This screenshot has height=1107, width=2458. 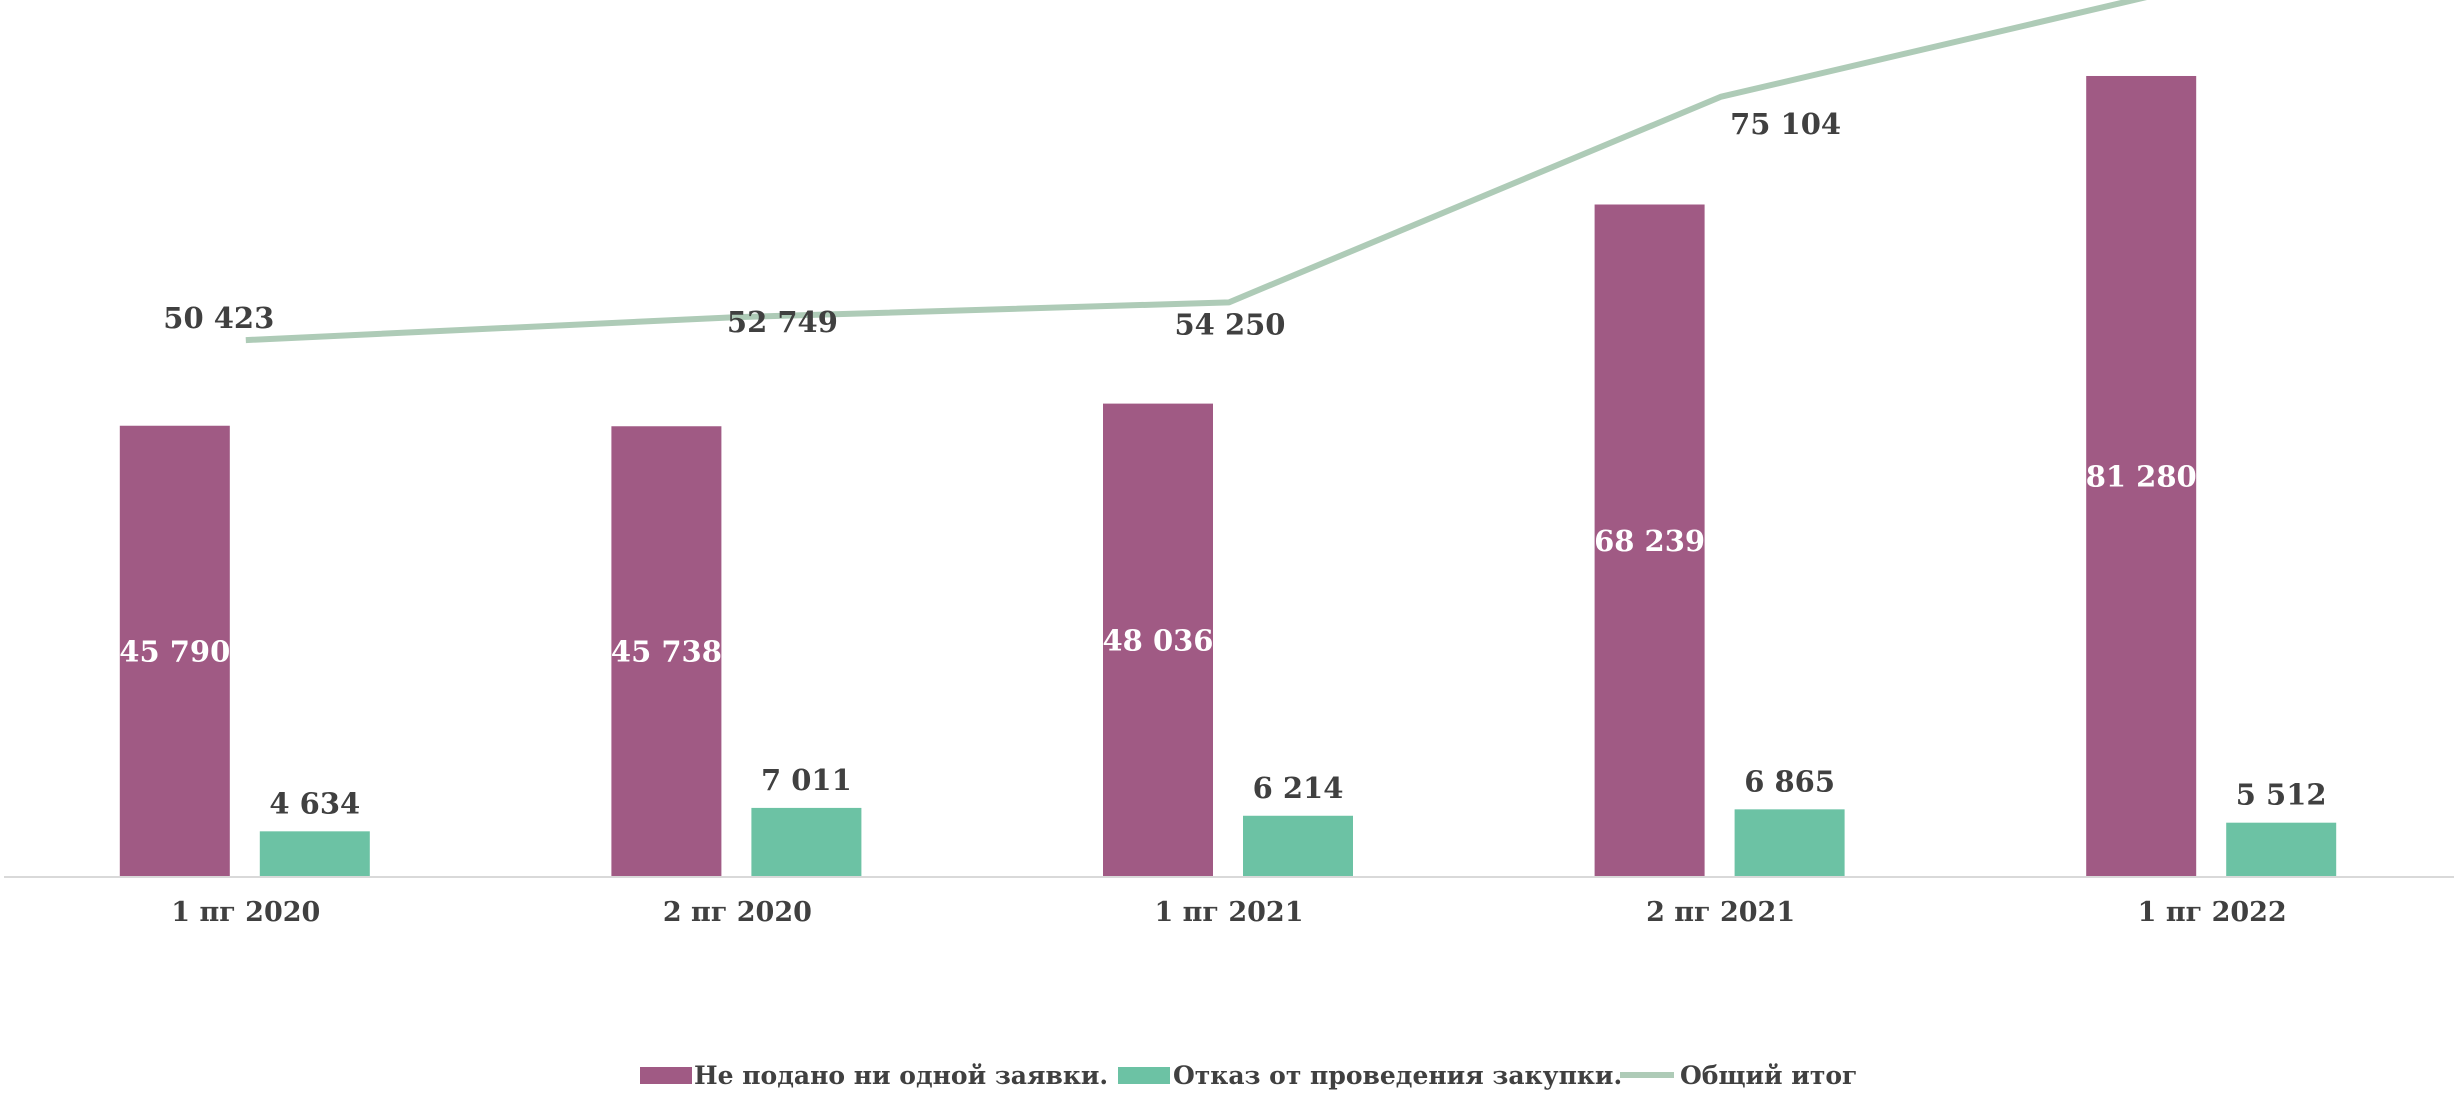 I want to click on bar-label-series1-2: 45 738, so click(x=666, y=652).